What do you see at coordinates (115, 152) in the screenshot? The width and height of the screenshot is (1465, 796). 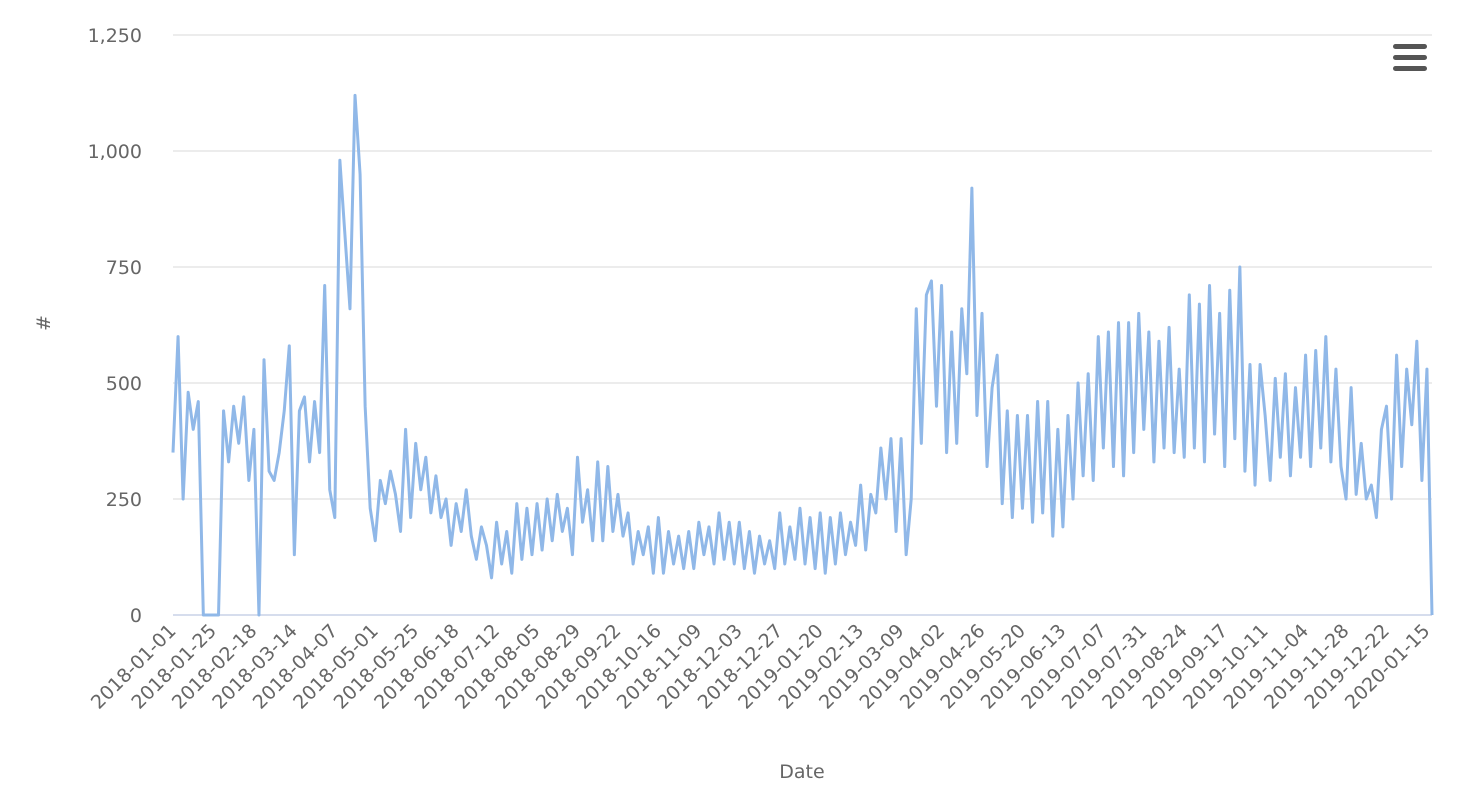 I see `y-tick-label: 1,000` at bounding box center [115, 152].